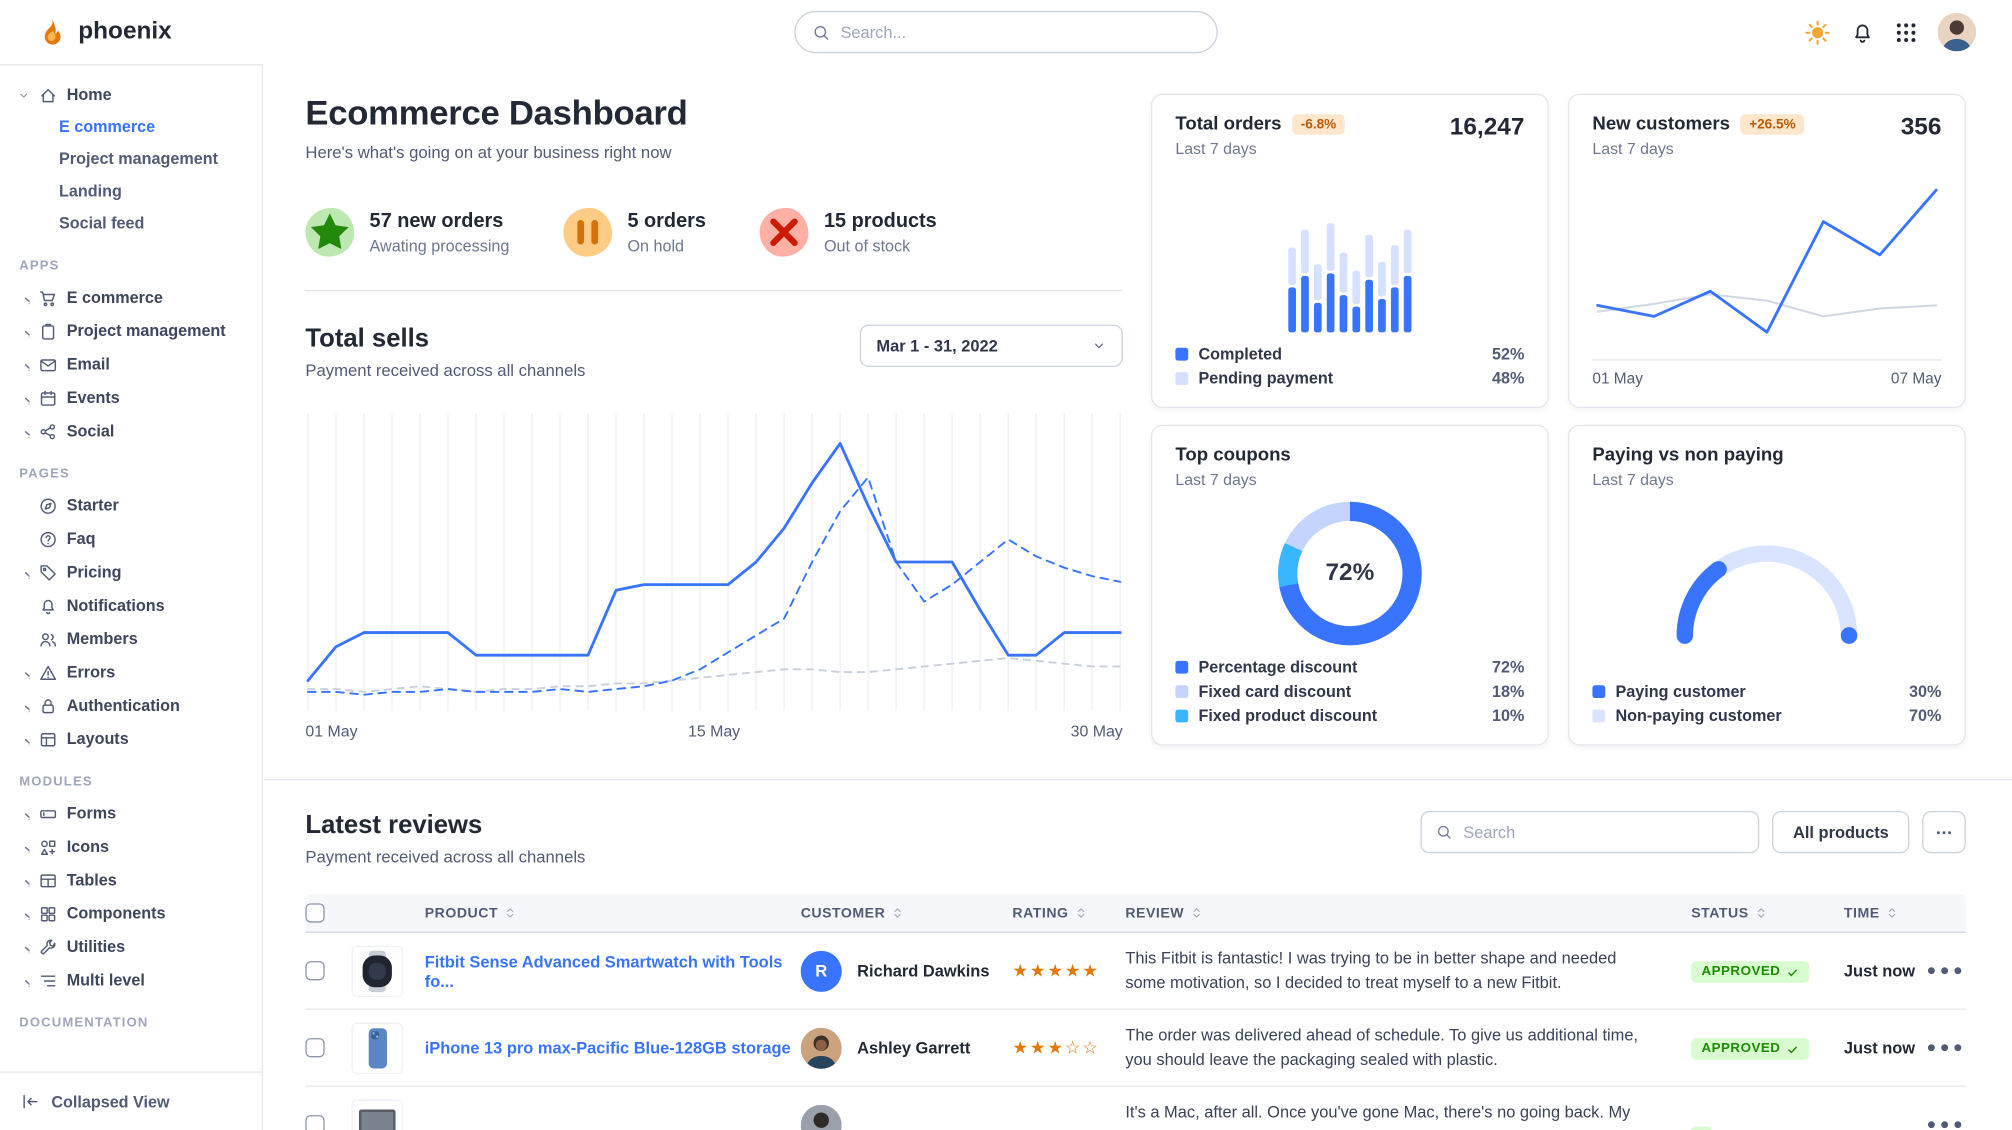 The height and width of the screenshot is (1130, 2012). Describe the element at coordinates (104, 32) in the screenshot. I see `brand-logo: phoenix` at that location.